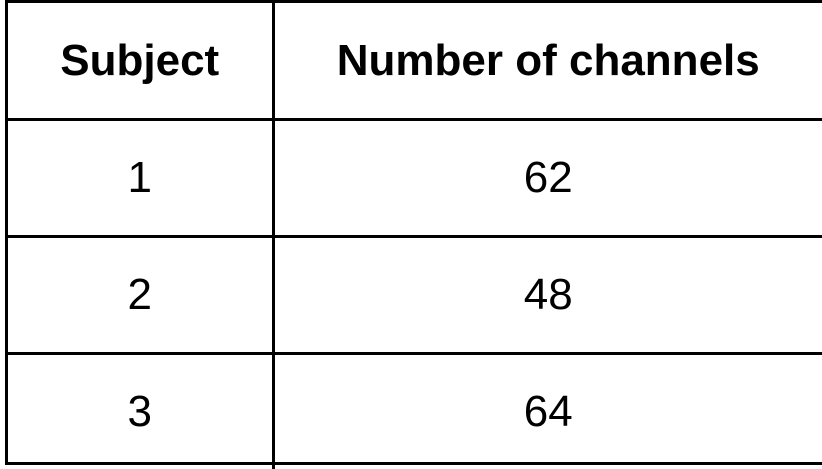  Describe the element at coordinates (140, 411) in the screenshot. I see `cell-subject: 3` at that location.